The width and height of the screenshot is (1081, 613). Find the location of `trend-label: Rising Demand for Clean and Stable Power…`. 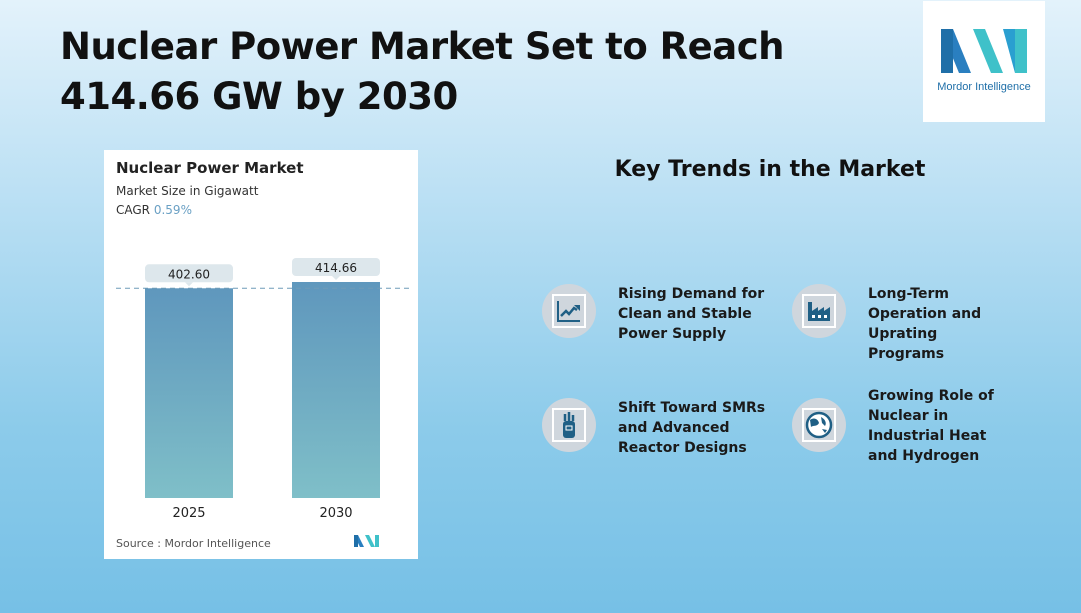

trend-label: Rising Demand for Clean and Stable Power… is located at coordinates (691, 314).